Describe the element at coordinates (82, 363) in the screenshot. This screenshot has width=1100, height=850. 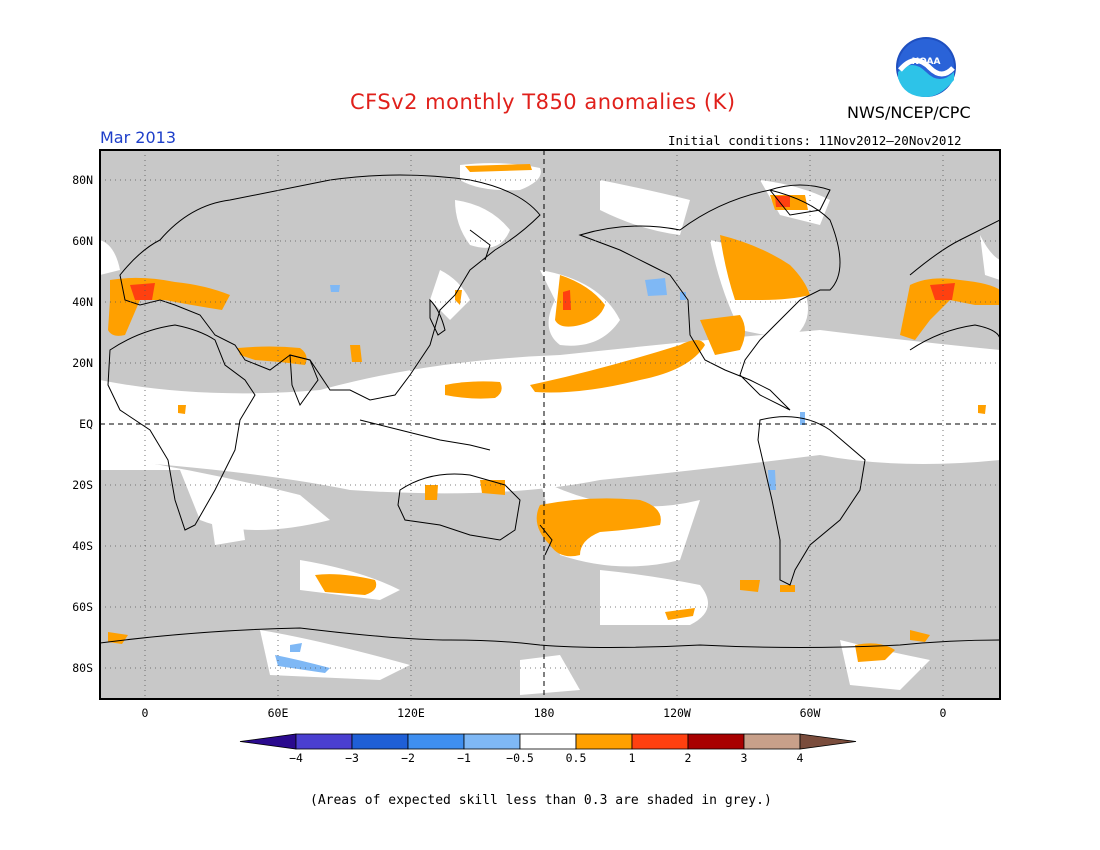
I see `lat-label: 20N` at that location.